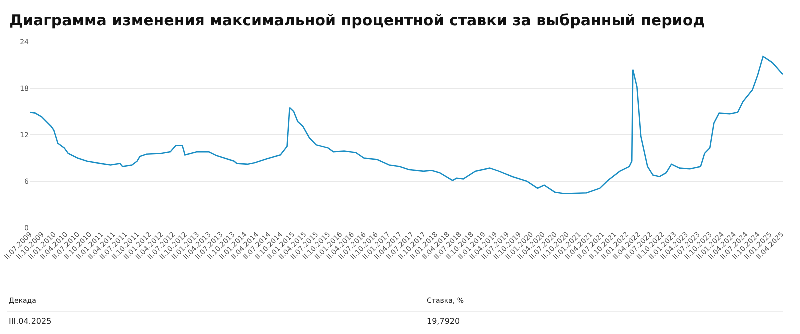 The width and height of the screenshot is (800, 334). Describe the element at coordinates (30, 321) in the screenshot. I see `text: III.04.2025` at that location.